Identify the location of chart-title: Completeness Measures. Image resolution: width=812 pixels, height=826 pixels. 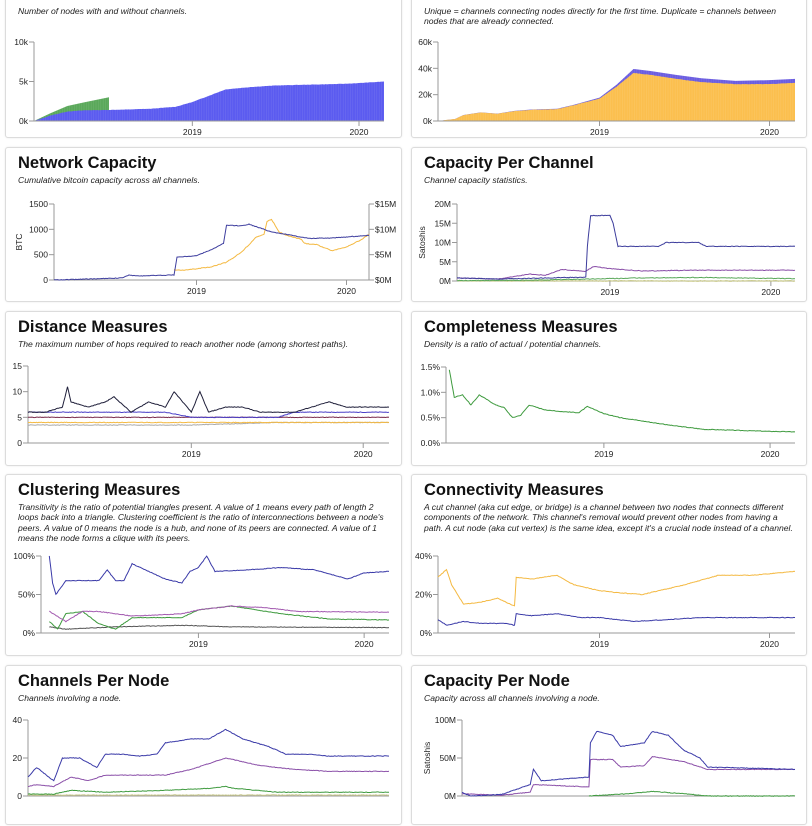
(521, 327).